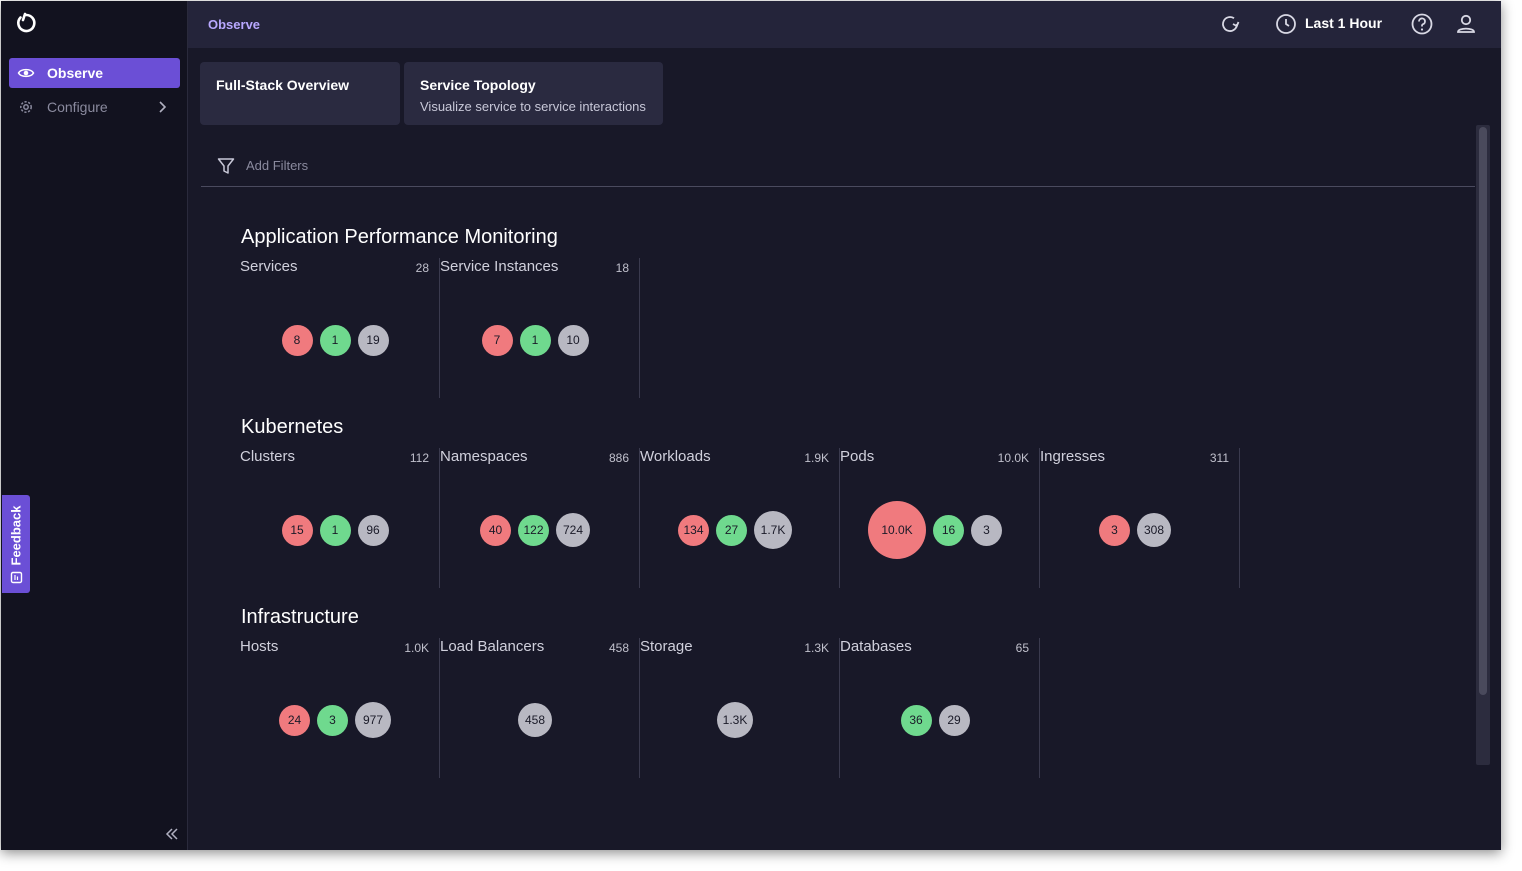 The height and width of the screenshot is (871, 1522). I want to click on status-bubble-error: 7, so click(497, 340).